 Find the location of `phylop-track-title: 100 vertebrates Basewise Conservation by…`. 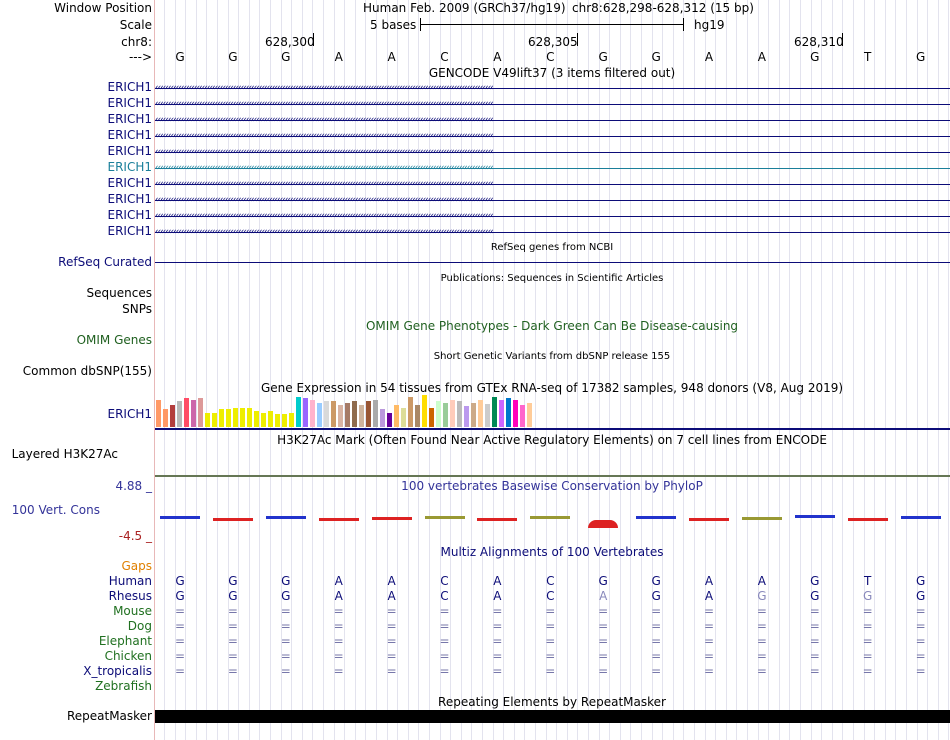

phylop-track-title: 100 vertebrates Basewise Conservation by… is located at coordinates (552, 486).